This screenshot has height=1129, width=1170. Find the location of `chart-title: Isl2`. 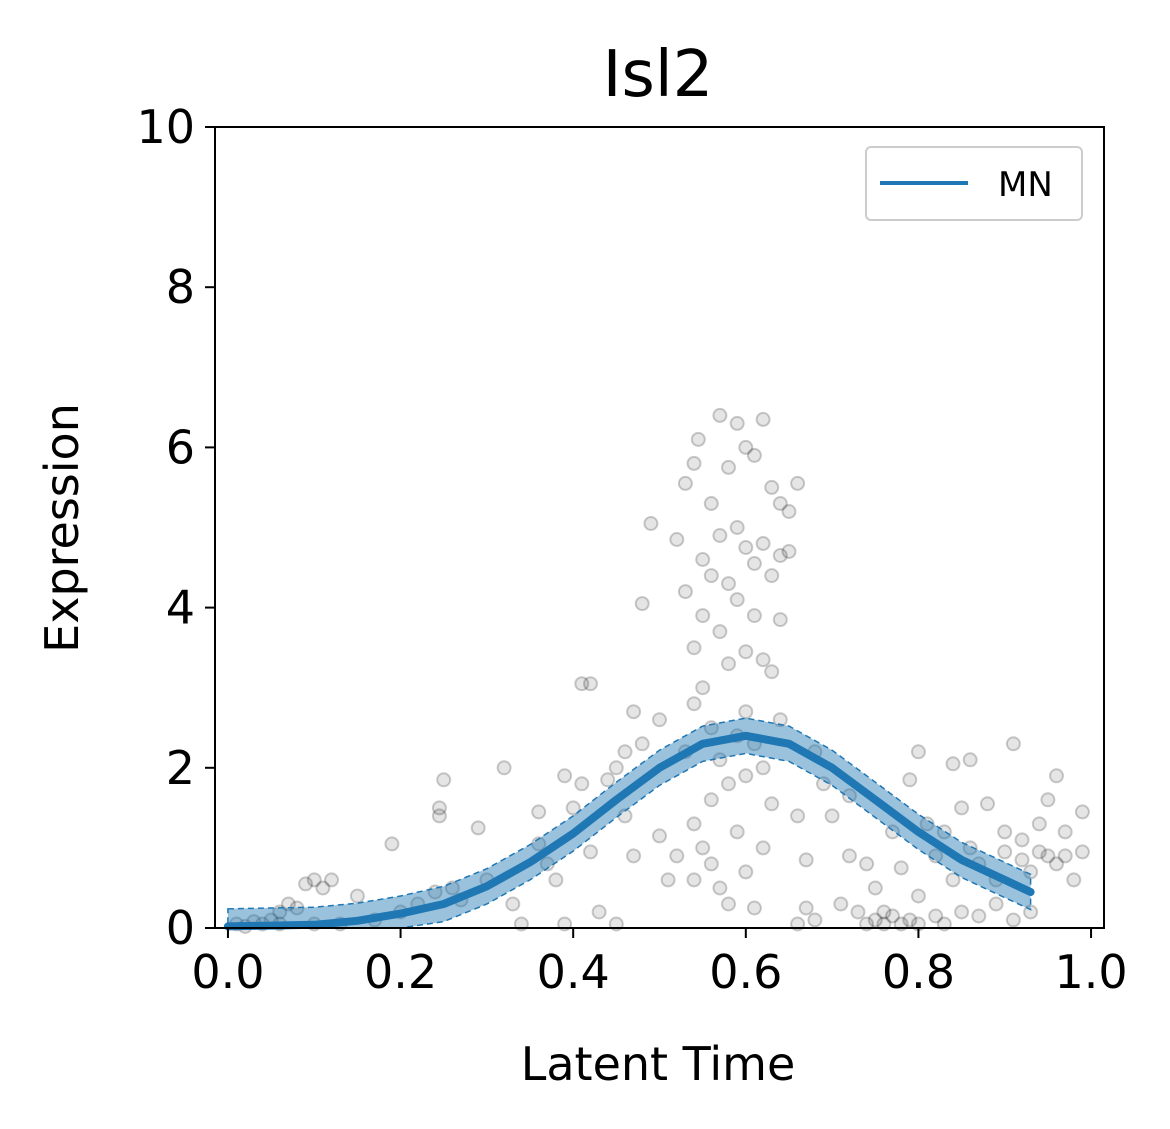

chart-title: Isl2 is located at coordinates (658, 75).